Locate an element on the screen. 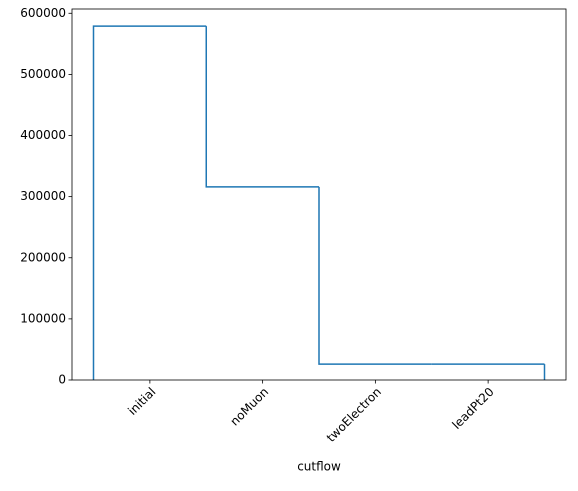 This screenshot has width=578, height=491. y-tick-label: 500000 is located at coordinates (43, 74).